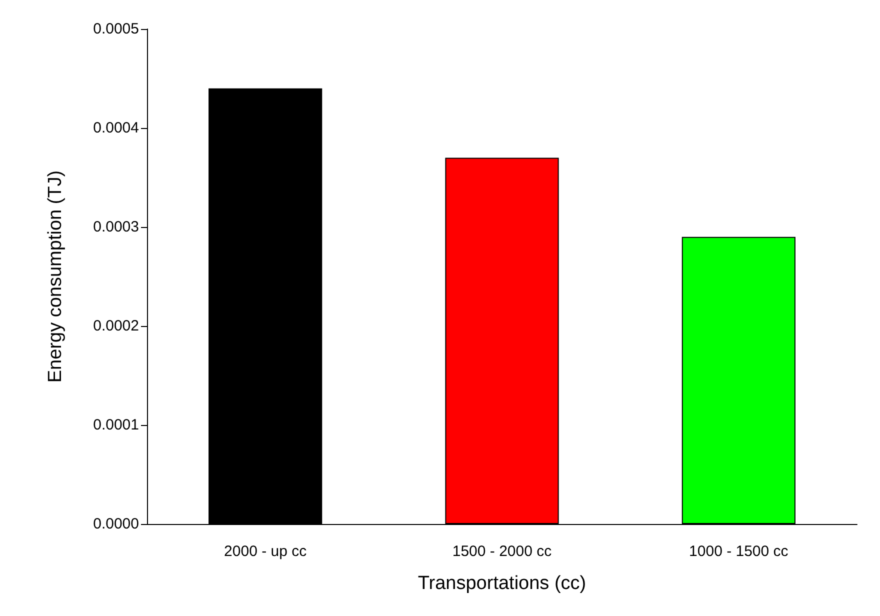 The image size is (880, 616). What do you see at coordinates (502, 583) in the screenshot?
I see `x-axis-title: Transportations (cc)` at bounding box center [502, 583].